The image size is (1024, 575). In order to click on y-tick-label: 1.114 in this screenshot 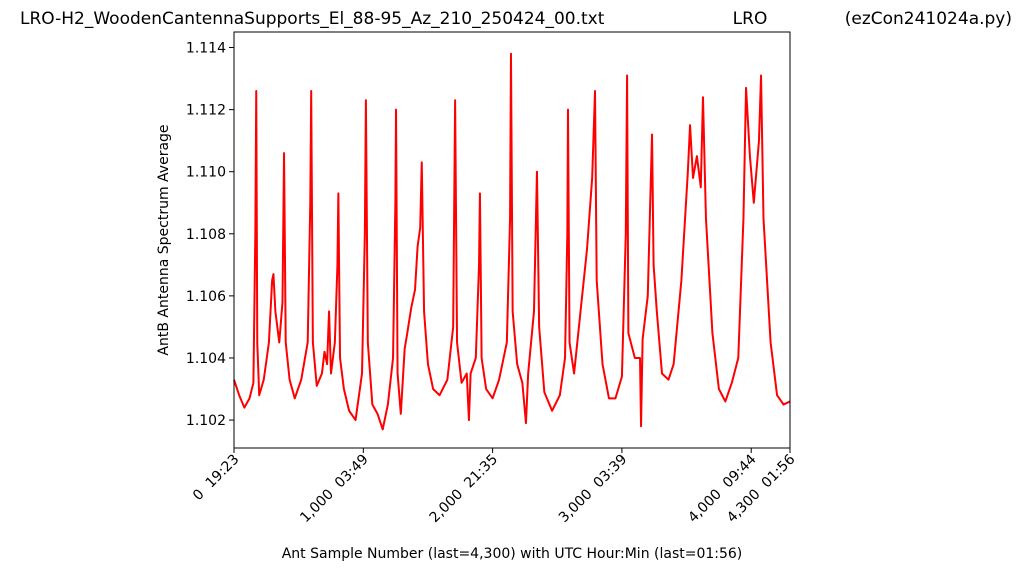, I will do `click(206, 49)`.